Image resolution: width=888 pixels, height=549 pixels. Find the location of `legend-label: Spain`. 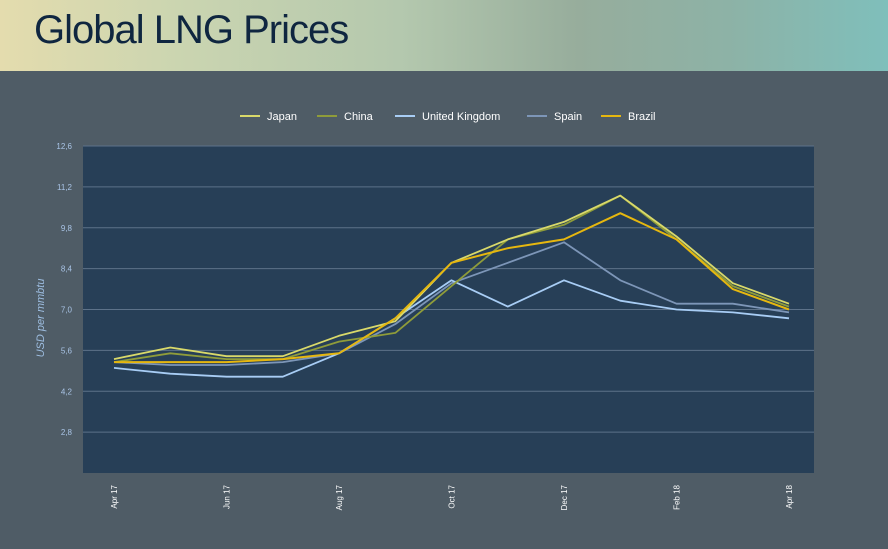

legend-label: Spain is located at coordinates (568, 117).